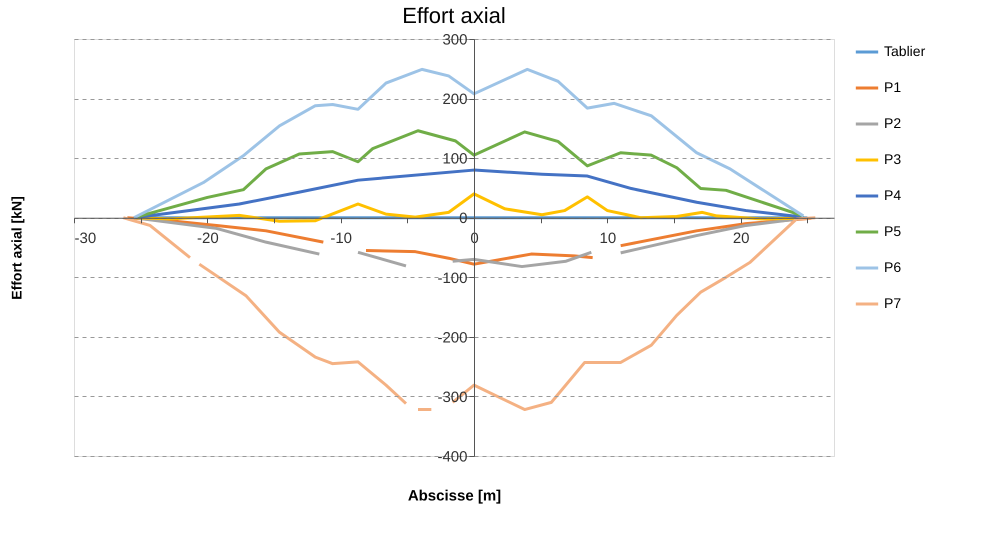  I want to click on legend-label: P7, so click(893, 303).